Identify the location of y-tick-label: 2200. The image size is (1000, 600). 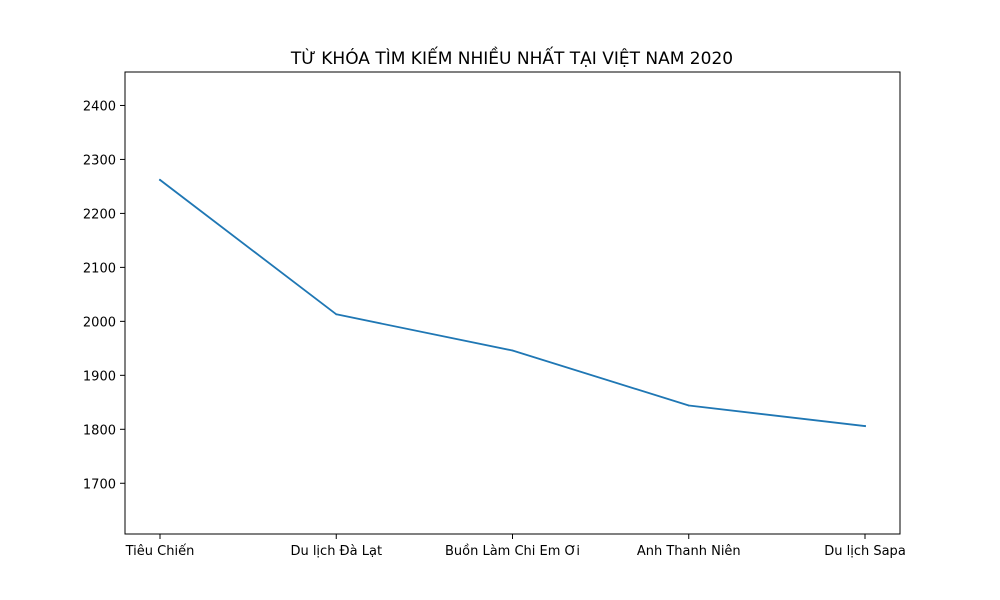
(99, 214).